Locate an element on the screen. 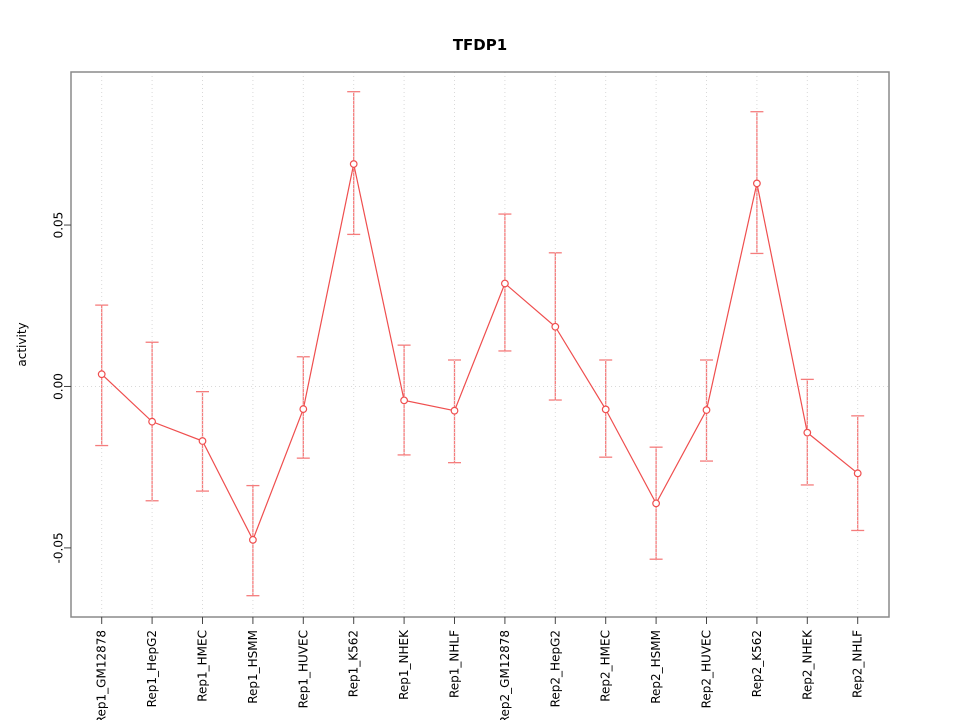 The height and width of the screenshot is (720, 960). x-tick-label: Rep2_HUVEC is located at coordinates (707, 669).